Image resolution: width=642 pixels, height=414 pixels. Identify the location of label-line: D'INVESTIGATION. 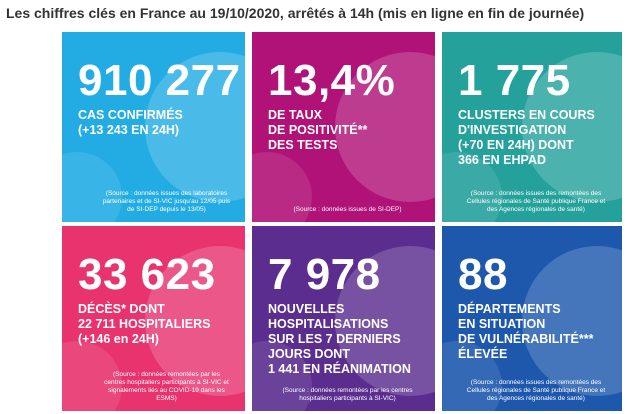
(512, 130).